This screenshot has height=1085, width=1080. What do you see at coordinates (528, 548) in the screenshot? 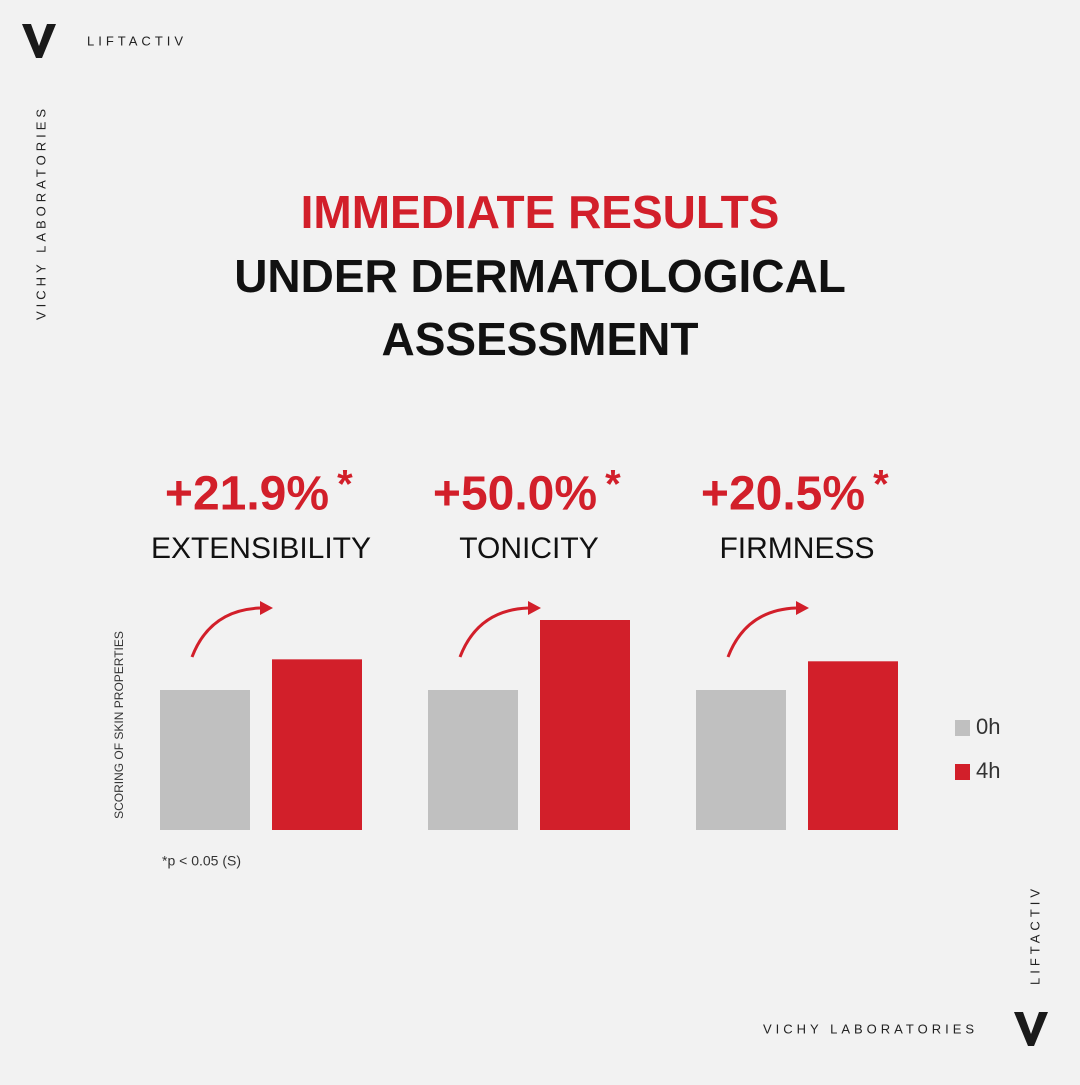
I see `category-label: TONICITY` at bounding box center [528, 548].